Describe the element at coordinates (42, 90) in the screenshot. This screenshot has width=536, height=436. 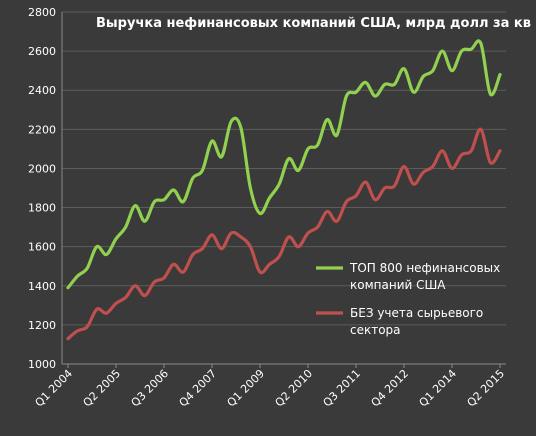
I see `y-tick-label: 2400` at that location.